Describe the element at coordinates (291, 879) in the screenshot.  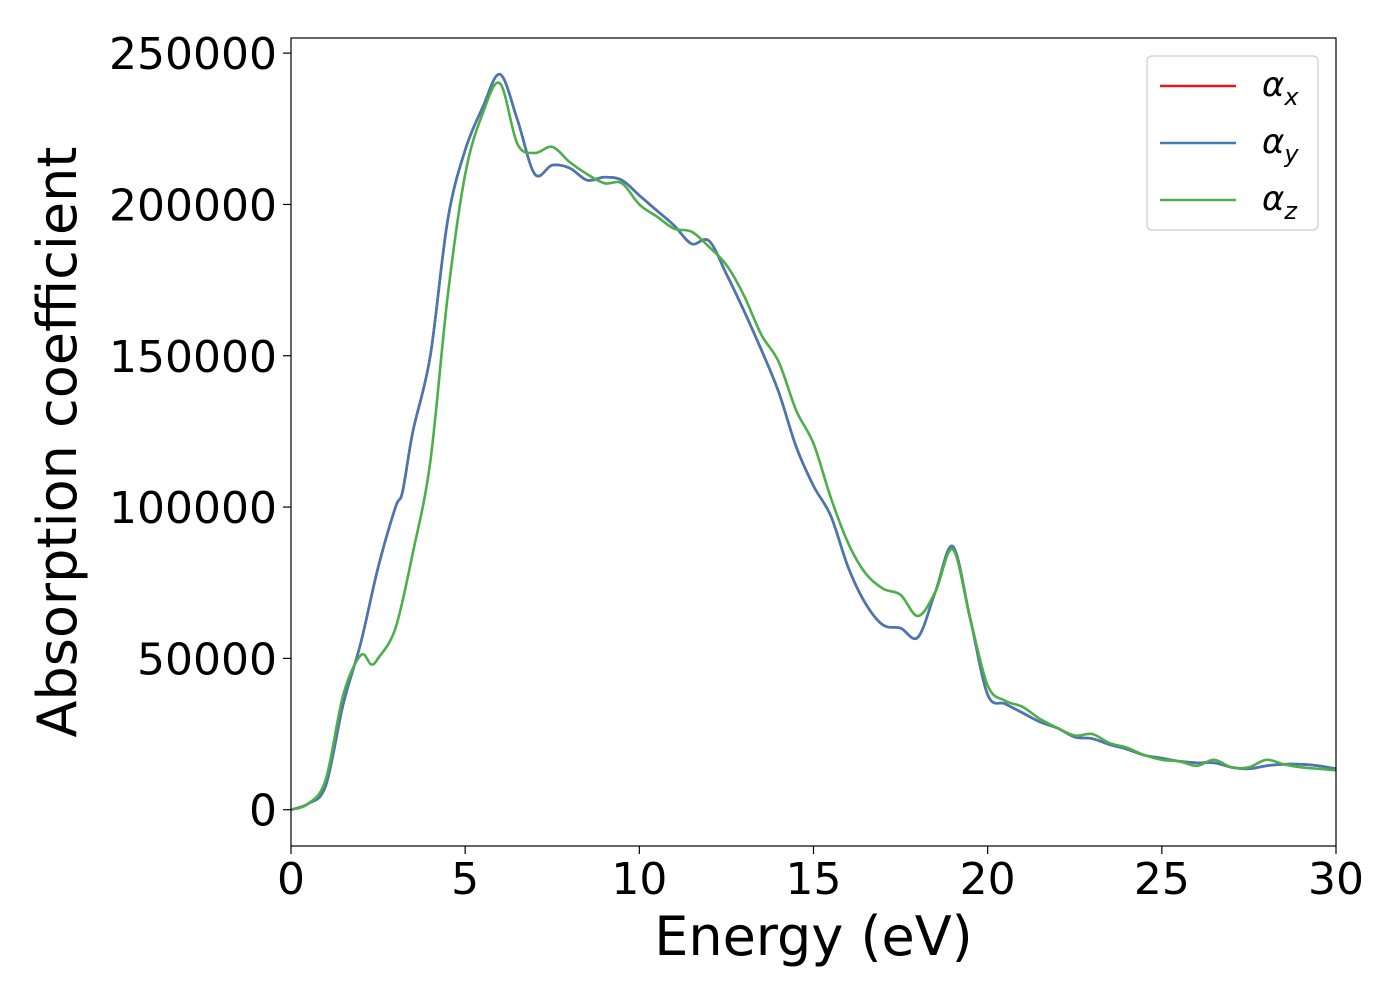
I see `x-tick-label: 0` at that location.